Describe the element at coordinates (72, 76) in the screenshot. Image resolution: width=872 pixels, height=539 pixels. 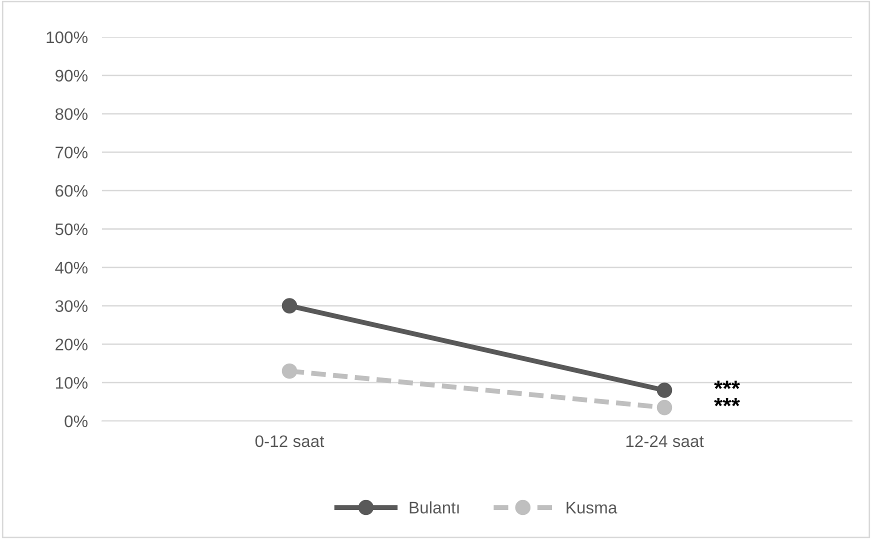
I see `y-tick-label: 90%` at that location.